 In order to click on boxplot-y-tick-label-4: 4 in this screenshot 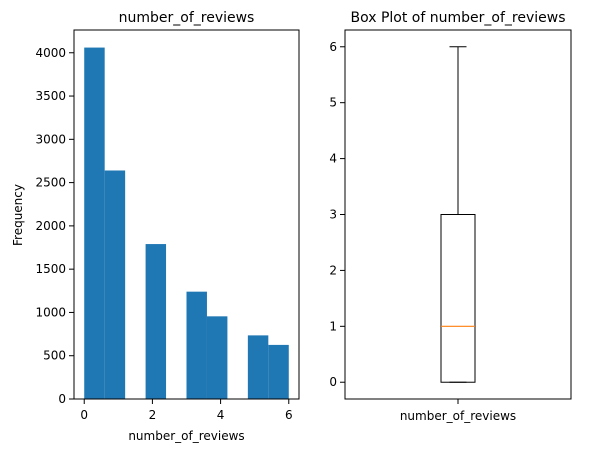, I will do `click(333, 159)`.